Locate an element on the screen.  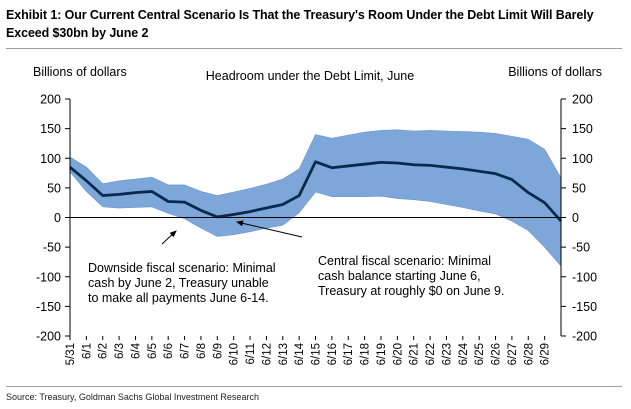
x-tick-label: 6/25 is located at coordinates (480, 354).